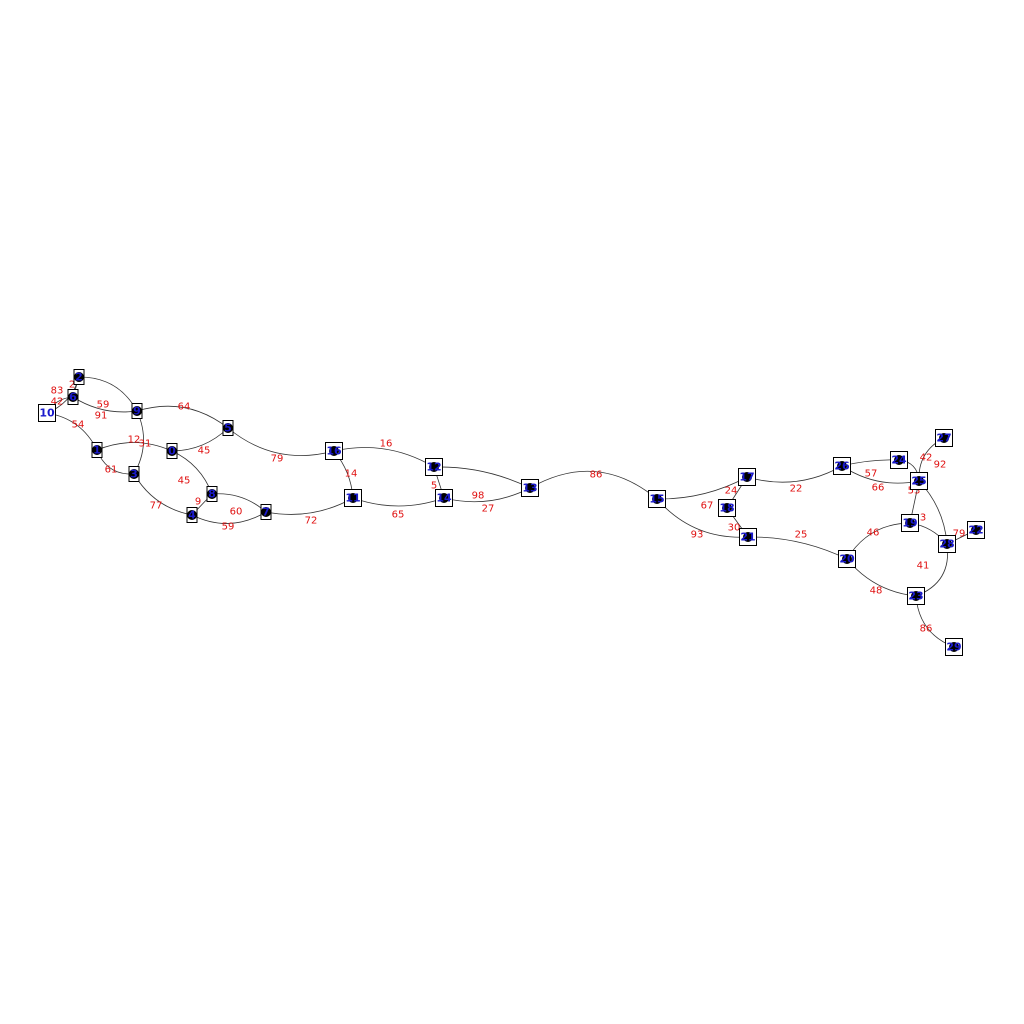  What do you see at coordinates (57, 391) in the screenshot?
I see `edge-label-2-10: 83` at bounding box center [57, 391].